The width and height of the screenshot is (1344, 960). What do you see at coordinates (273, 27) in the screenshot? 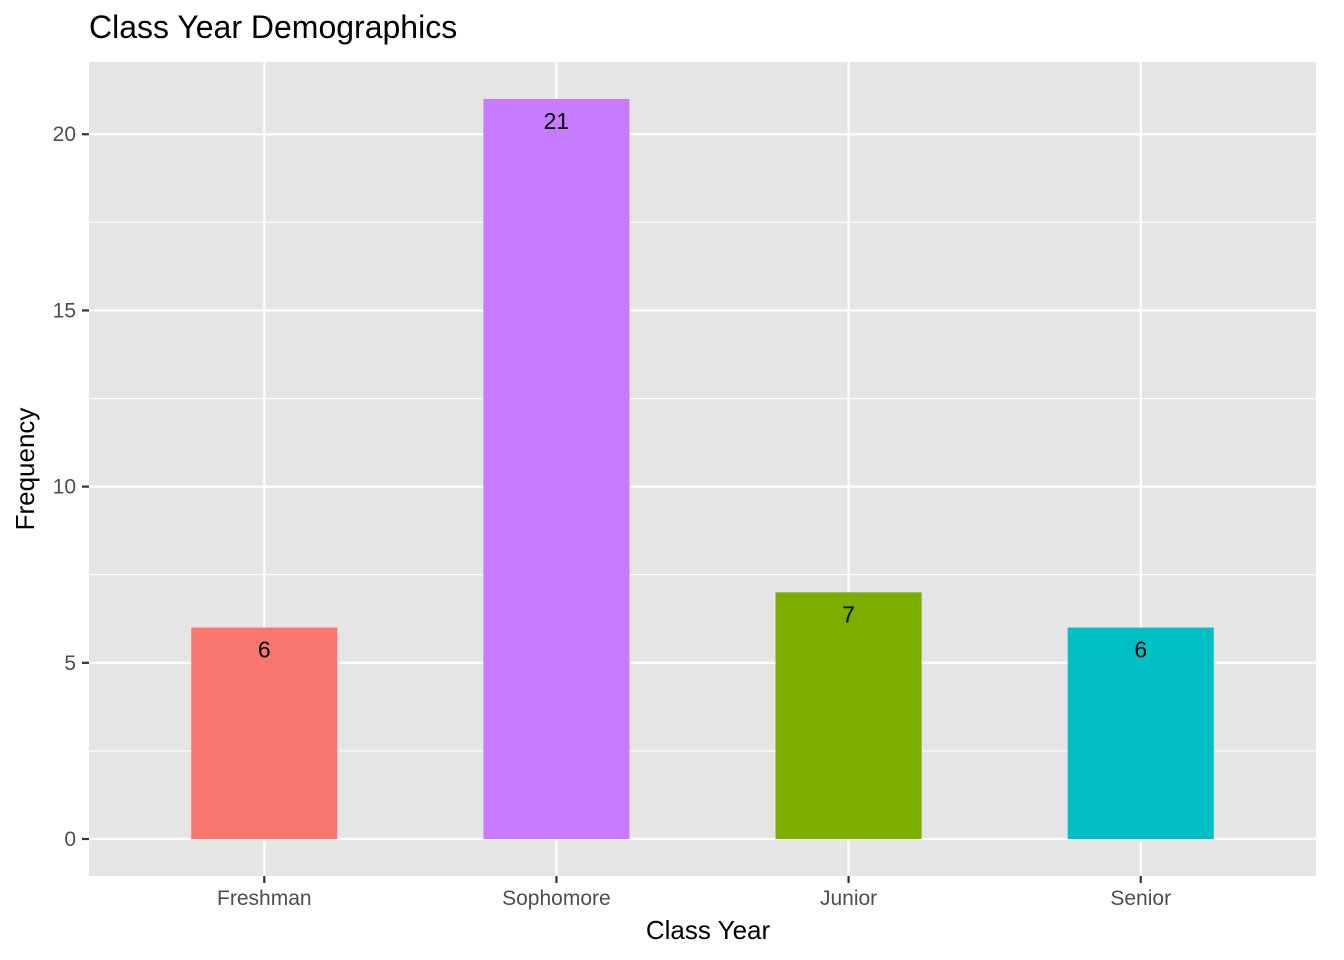
I see `chart-title: Class Year Demographics` at bounding box center [273, 27].